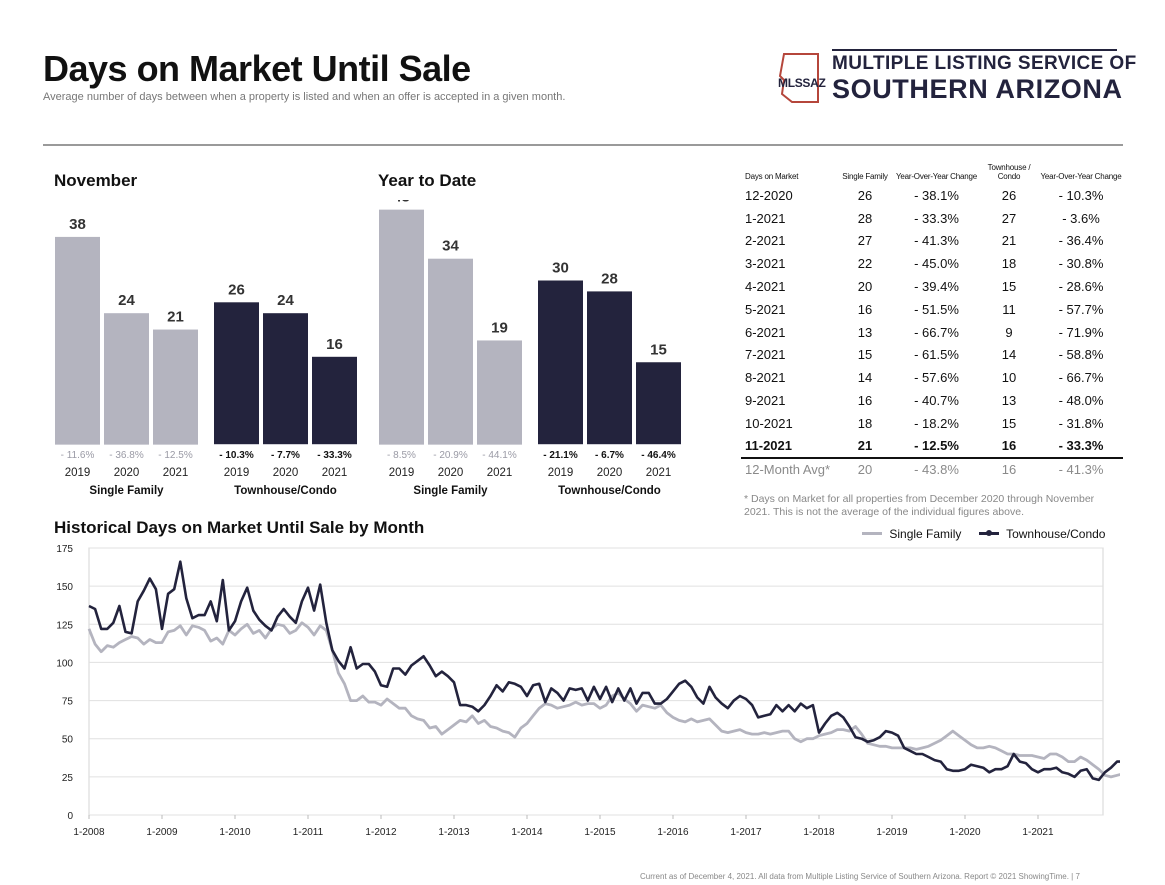  What do you see at coordinates (936, 332) in the screenshot?
I see `table-cell: - 66.7%` at bounding box center [936, 332].